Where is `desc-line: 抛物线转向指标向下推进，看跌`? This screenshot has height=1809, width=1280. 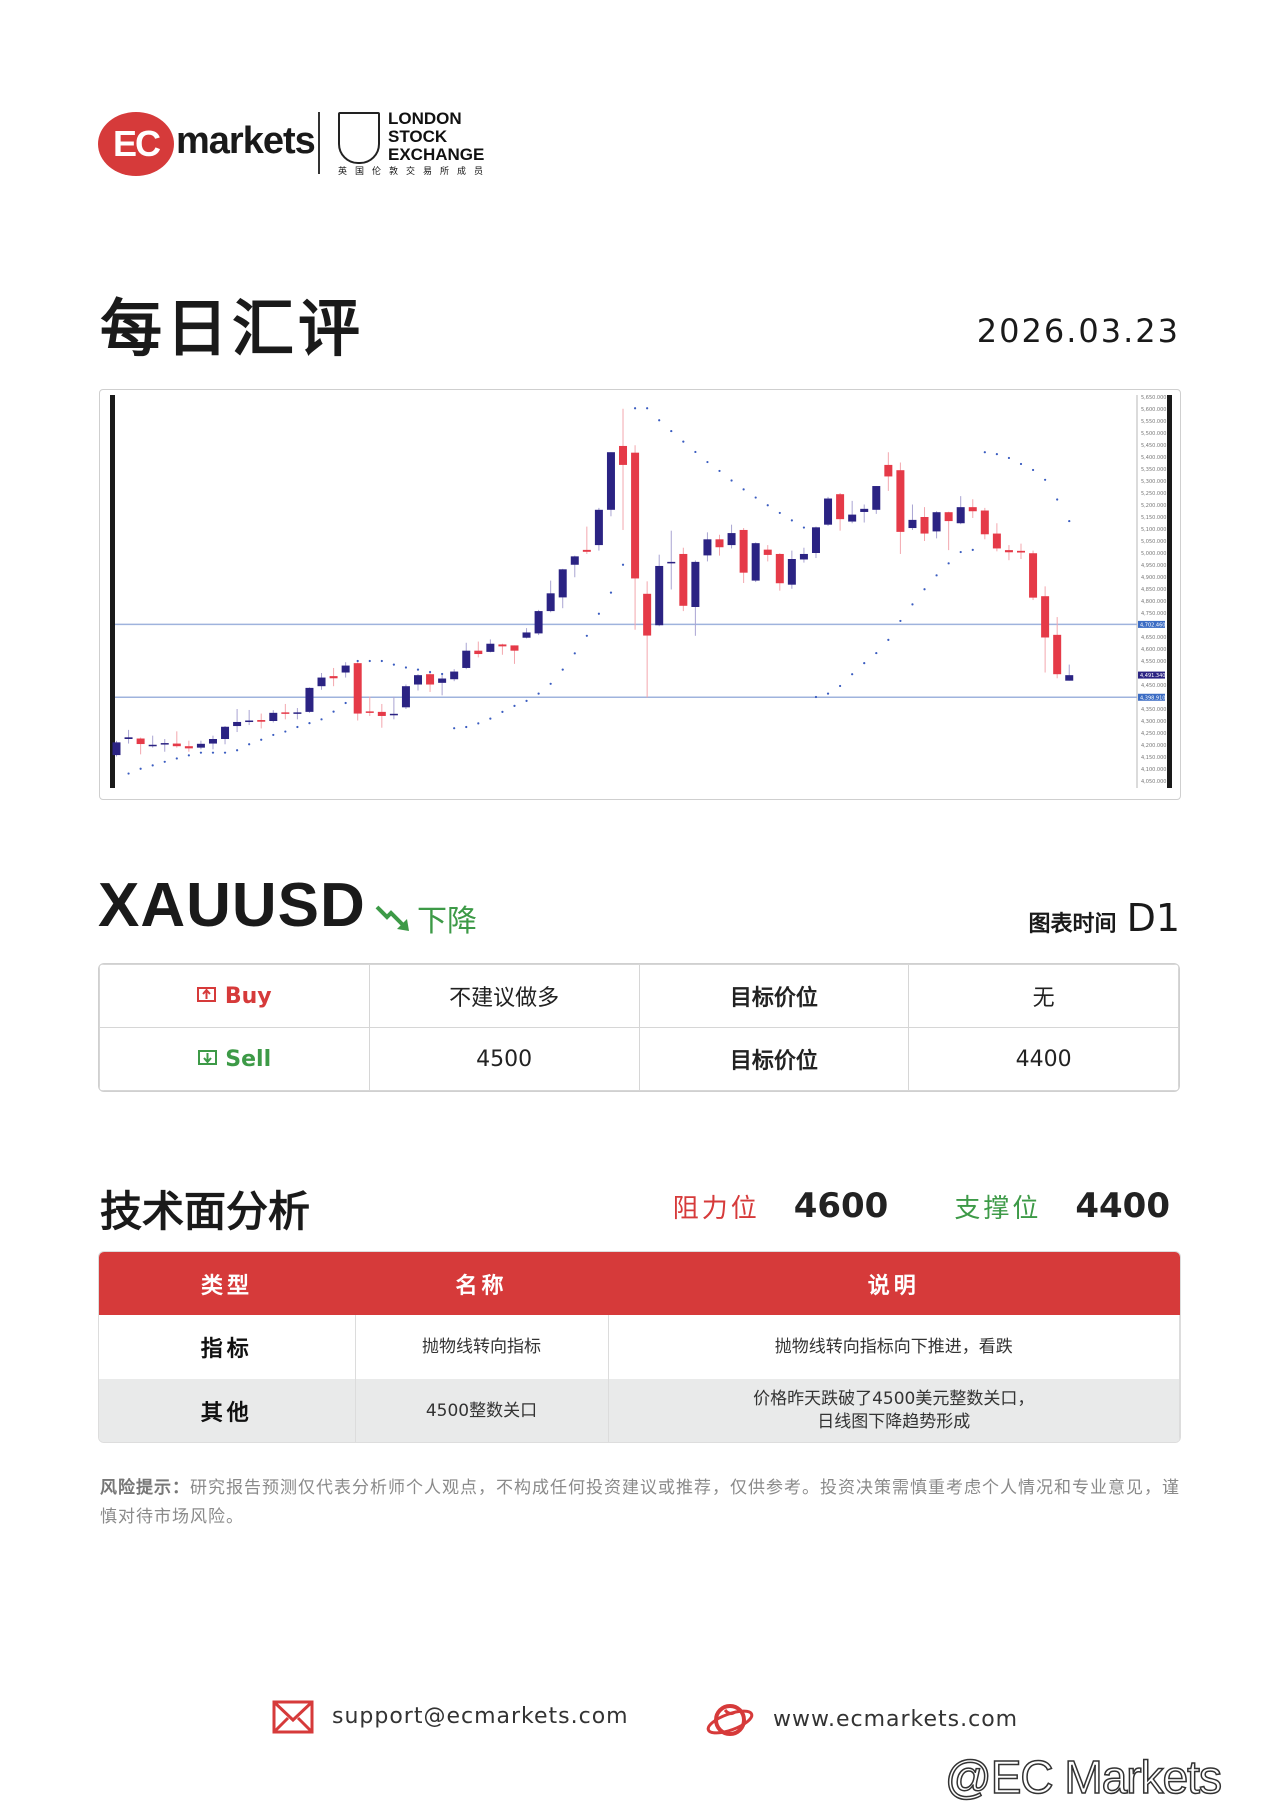
desc-line: 抛物线转向指标向下推进，看跌 is located at coordinates (893, 1346).